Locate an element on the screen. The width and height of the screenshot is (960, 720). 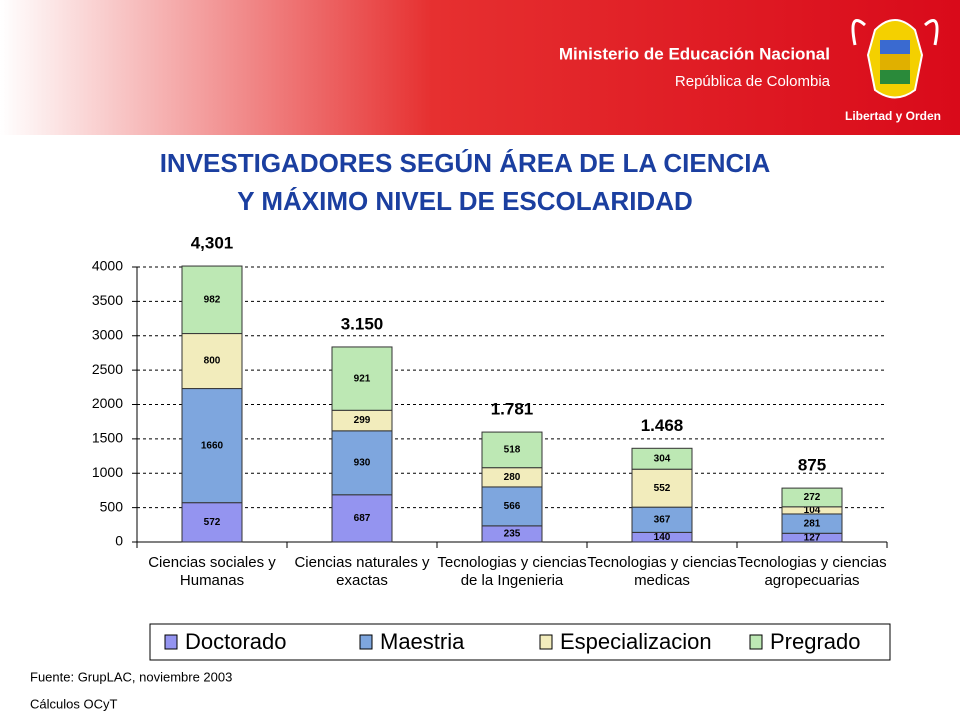
motto: Libertad y Orden is located at coordinates (893, 116).